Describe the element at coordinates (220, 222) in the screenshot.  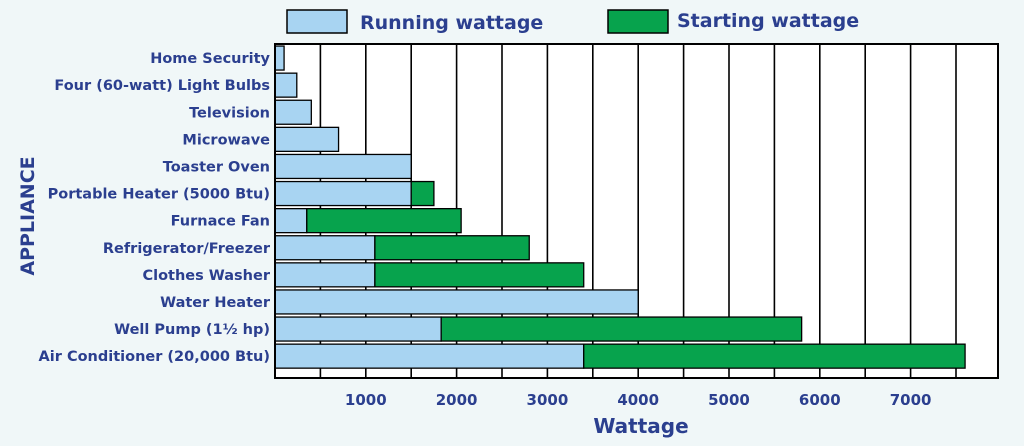
I see `category-label: Furnace Fan` at that location.